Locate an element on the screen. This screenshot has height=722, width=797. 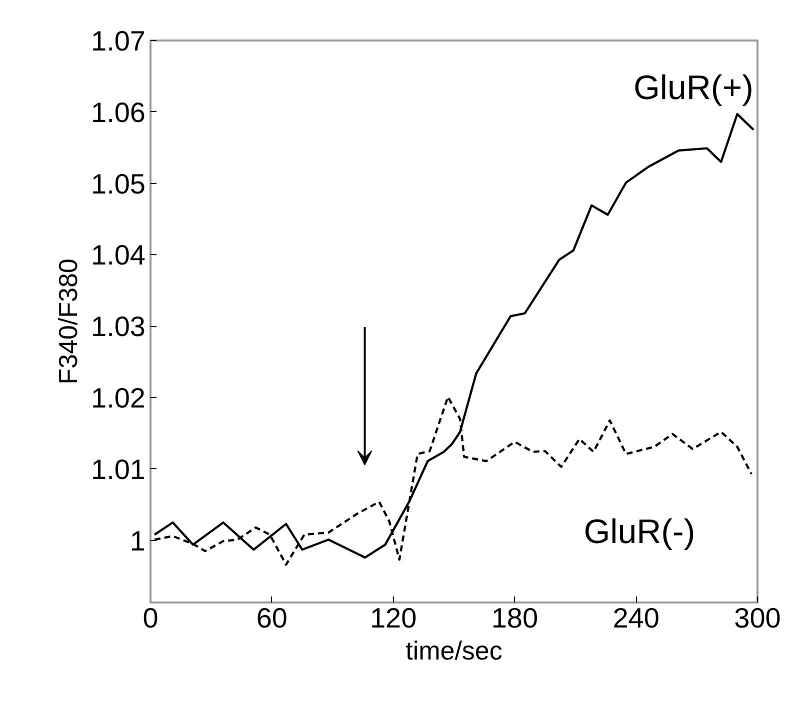
y-tick-label: 1.02 is located at coordinates (118, 398).